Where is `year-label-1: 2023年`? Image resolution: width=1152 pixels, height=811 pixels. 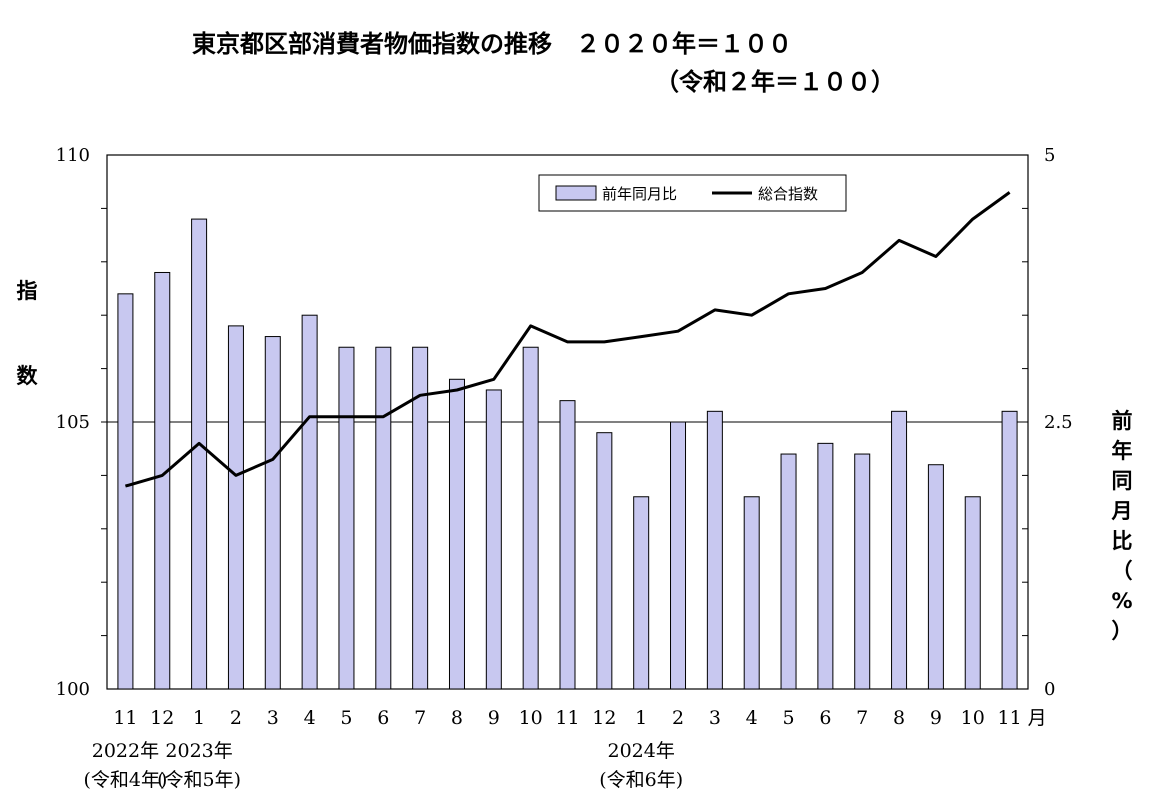
year-label-1: 2023年 is located at coordinates (198, 751).